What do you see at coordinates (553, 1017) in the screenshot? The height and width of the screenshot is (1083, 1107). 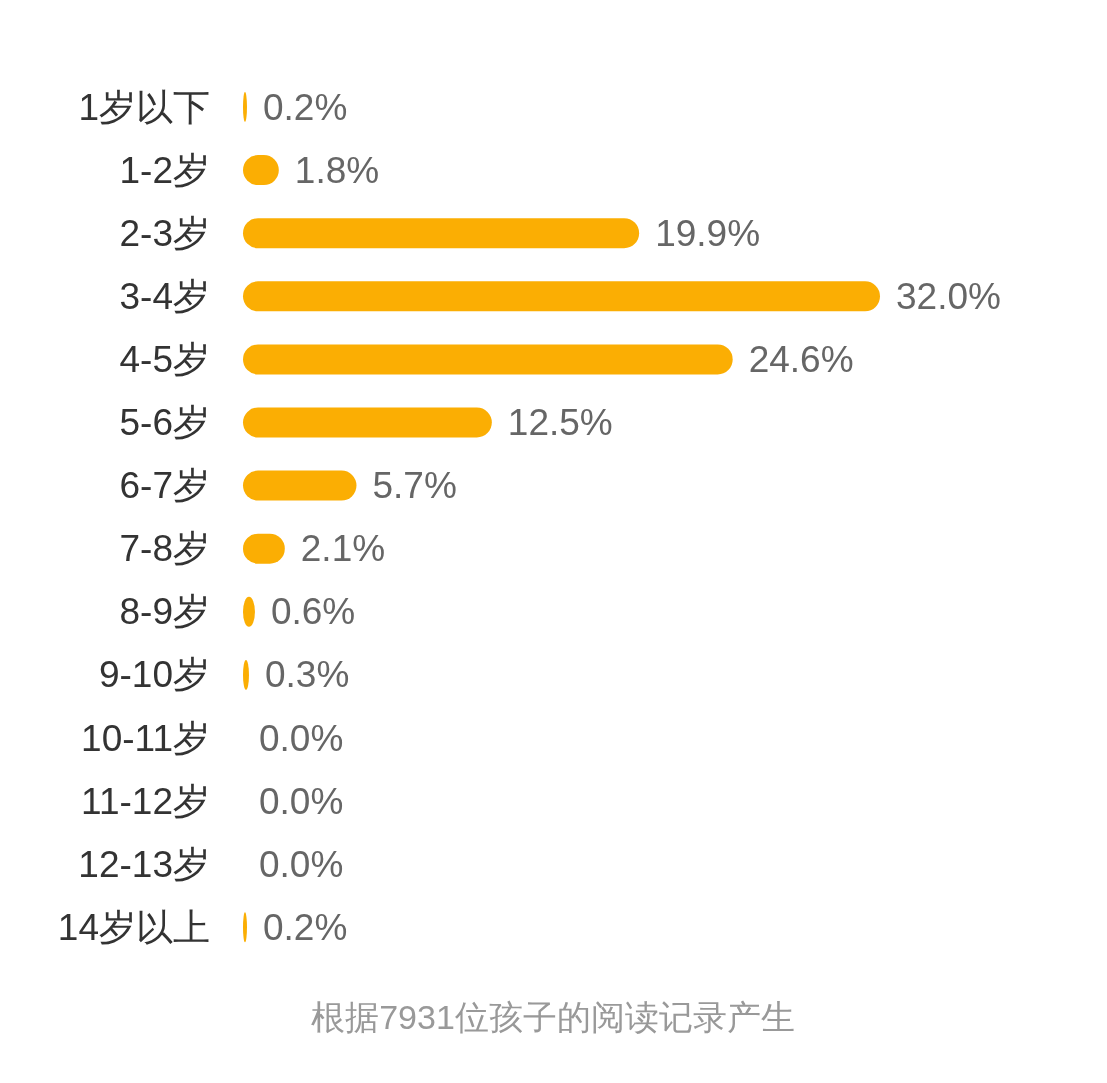 I see `annotation: 根据7931位孩子的阅读记录产生` at bounding box center [553, 1017].